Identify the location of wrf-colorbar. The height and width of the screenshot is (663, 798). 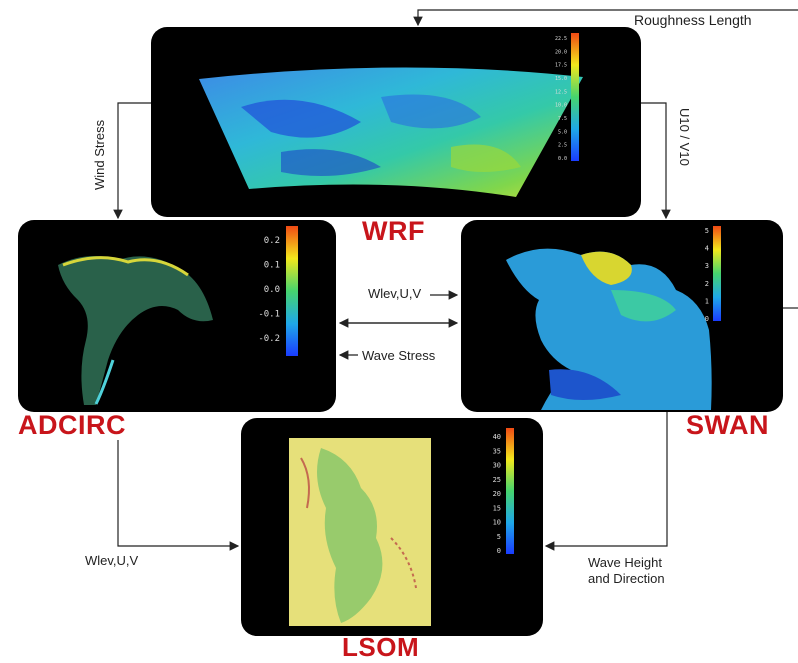
(575, 97).